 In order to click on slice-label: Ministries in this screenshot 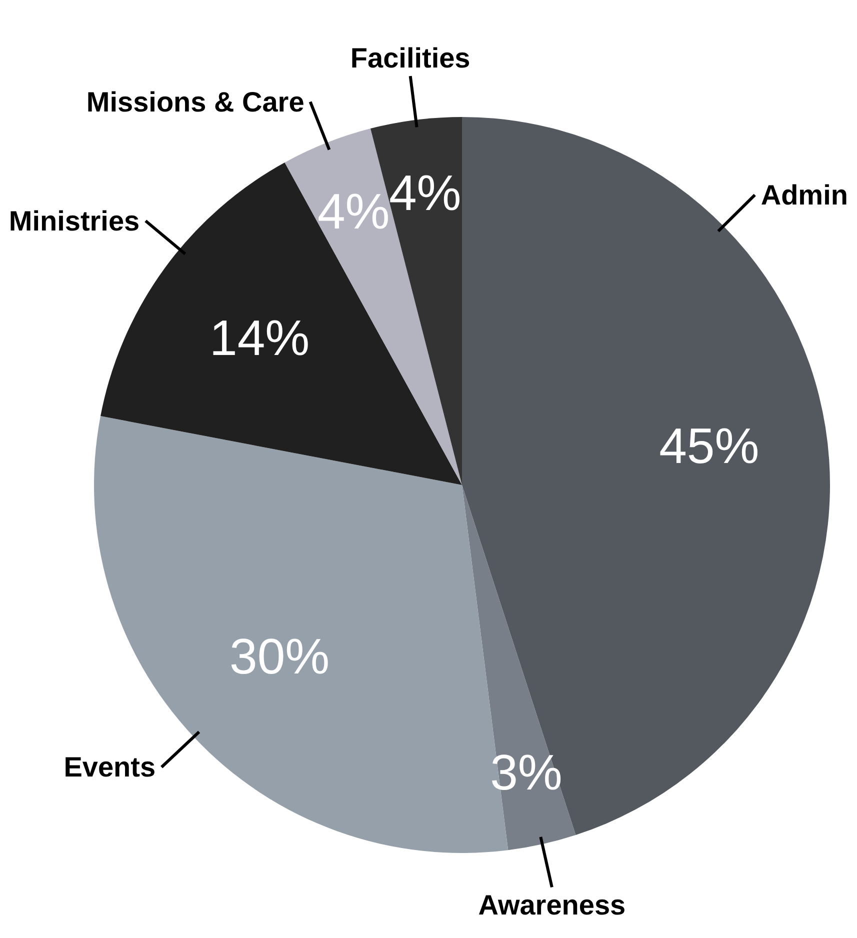, I will do `click(74, 220)`.